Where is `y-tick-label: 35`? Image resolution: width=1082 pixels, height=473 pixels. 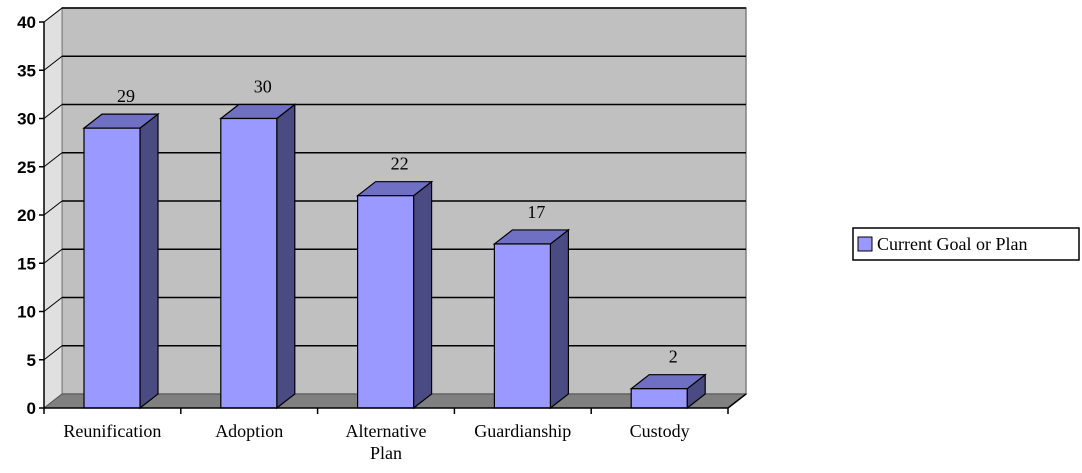 y-tick-label: 35 is located at coordinates (26, 70).